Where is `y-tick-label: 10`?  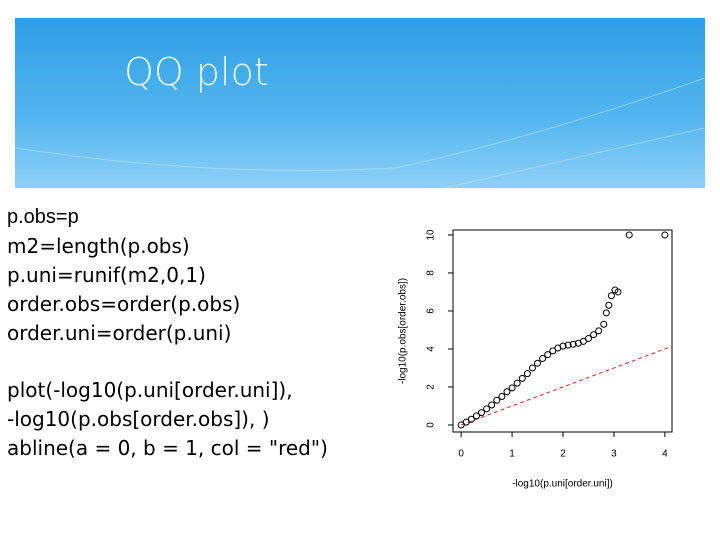
y-tick-label: 10 is located at coordinates (431, 235).